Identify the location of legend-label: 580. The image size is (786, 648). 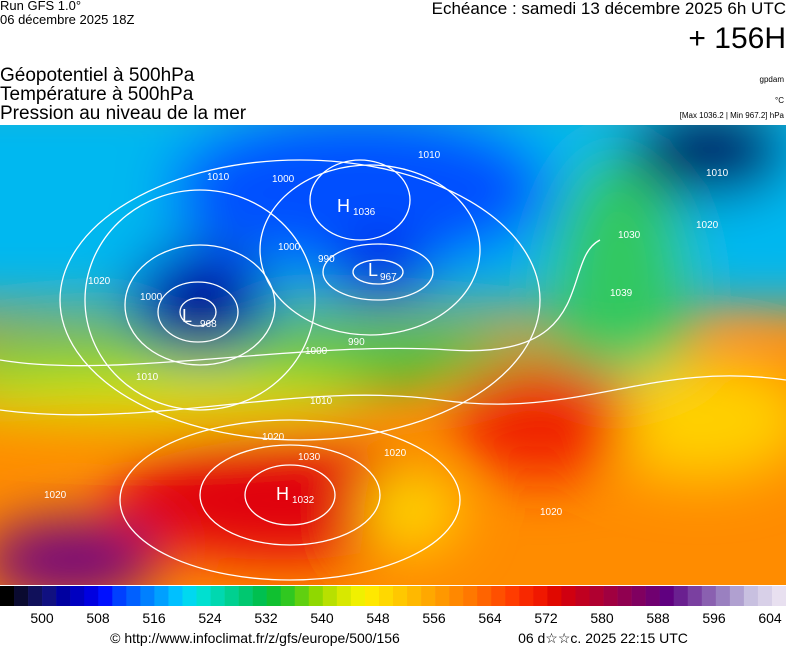
(602, 618).